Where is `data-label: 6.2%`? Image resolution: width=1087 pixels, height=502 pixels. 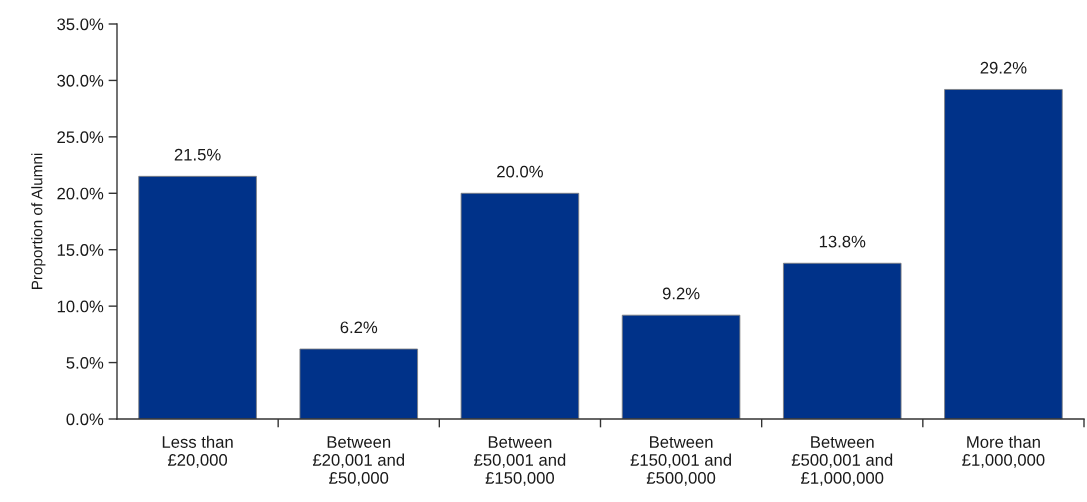
data-label: 6.2% is located at coordinates (359, 327).